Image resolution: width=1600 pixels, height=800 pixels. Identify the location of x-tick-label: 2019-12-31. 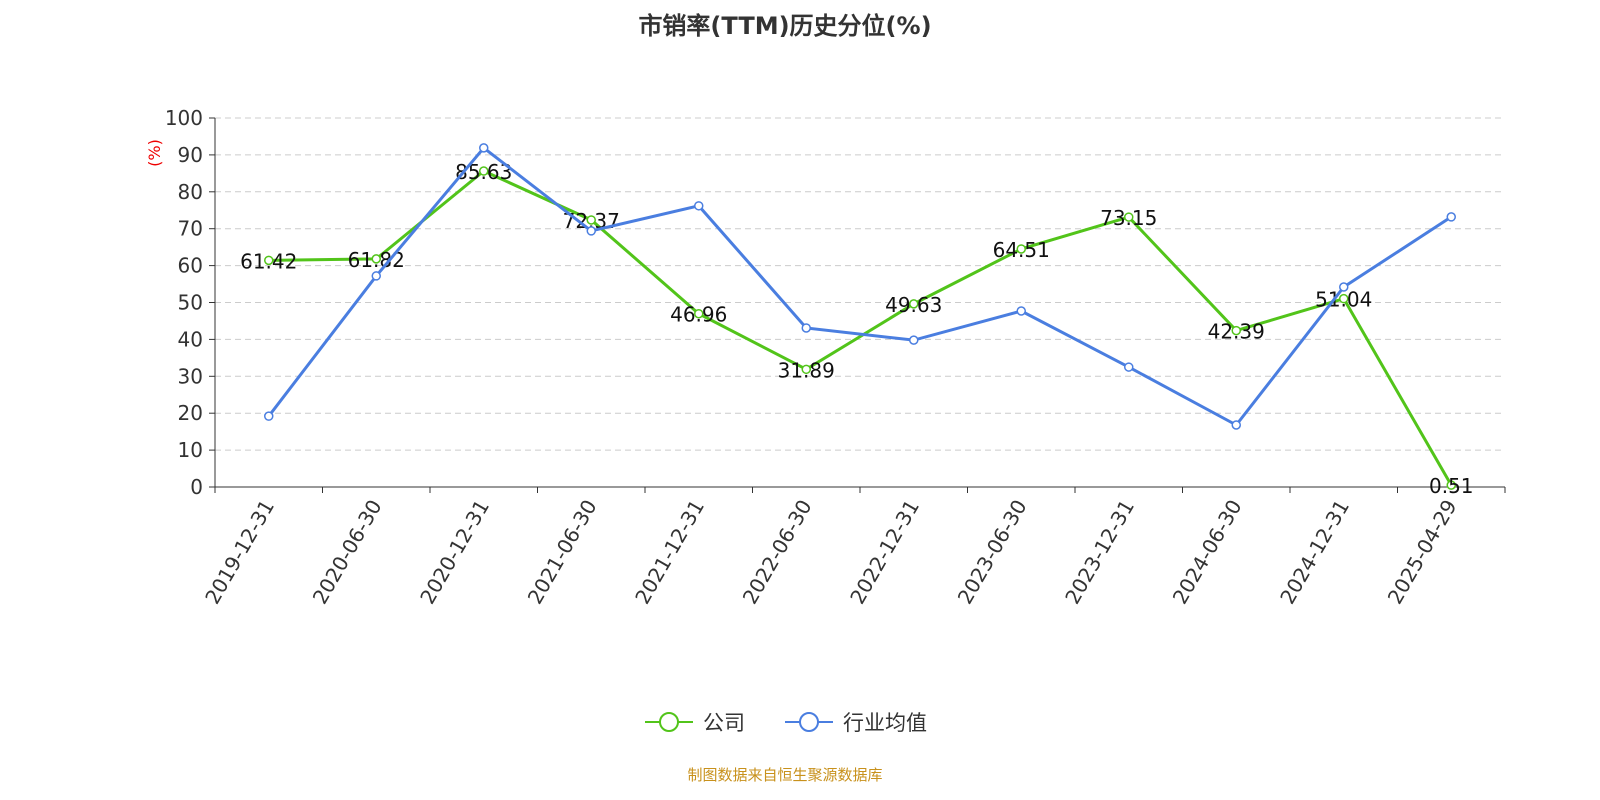
(239, 552).